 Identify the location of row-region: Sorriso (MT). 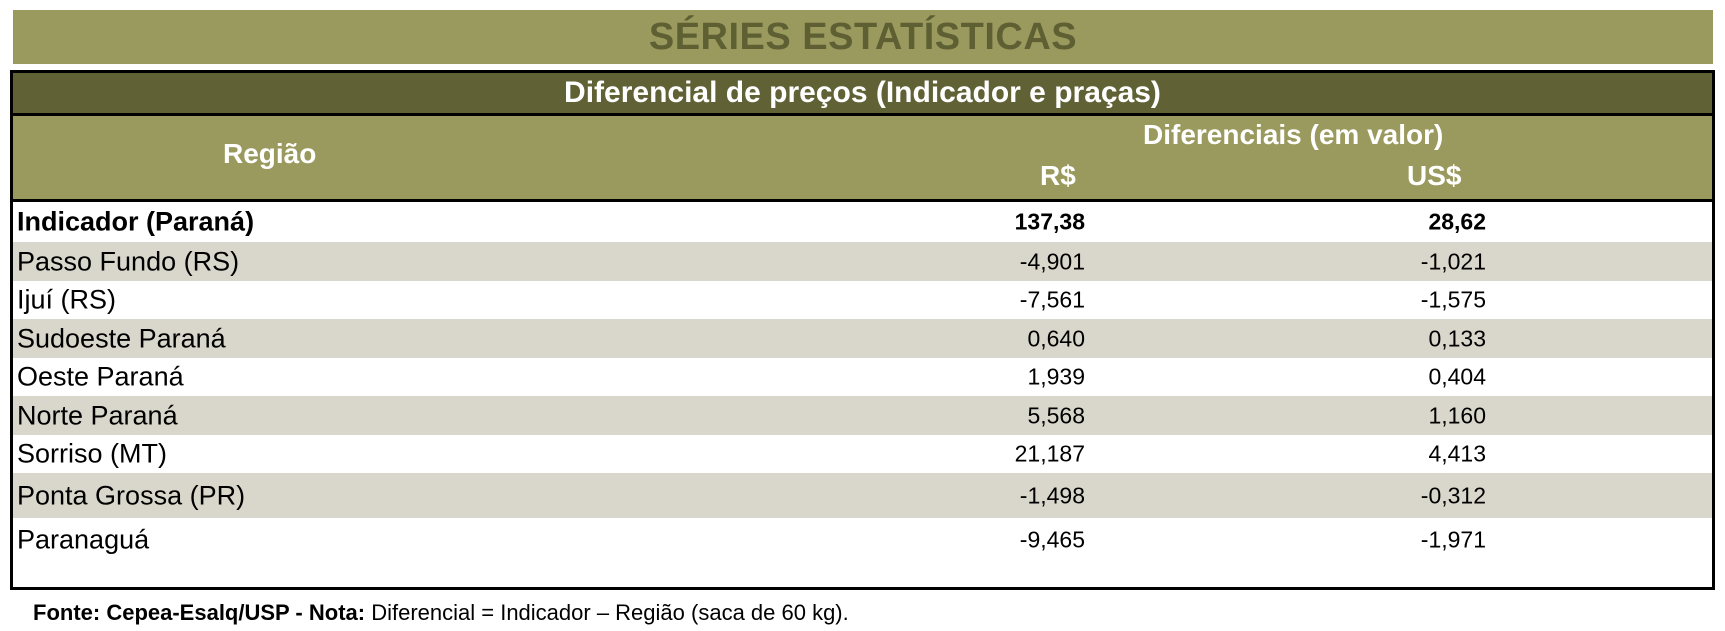
(92, 453).